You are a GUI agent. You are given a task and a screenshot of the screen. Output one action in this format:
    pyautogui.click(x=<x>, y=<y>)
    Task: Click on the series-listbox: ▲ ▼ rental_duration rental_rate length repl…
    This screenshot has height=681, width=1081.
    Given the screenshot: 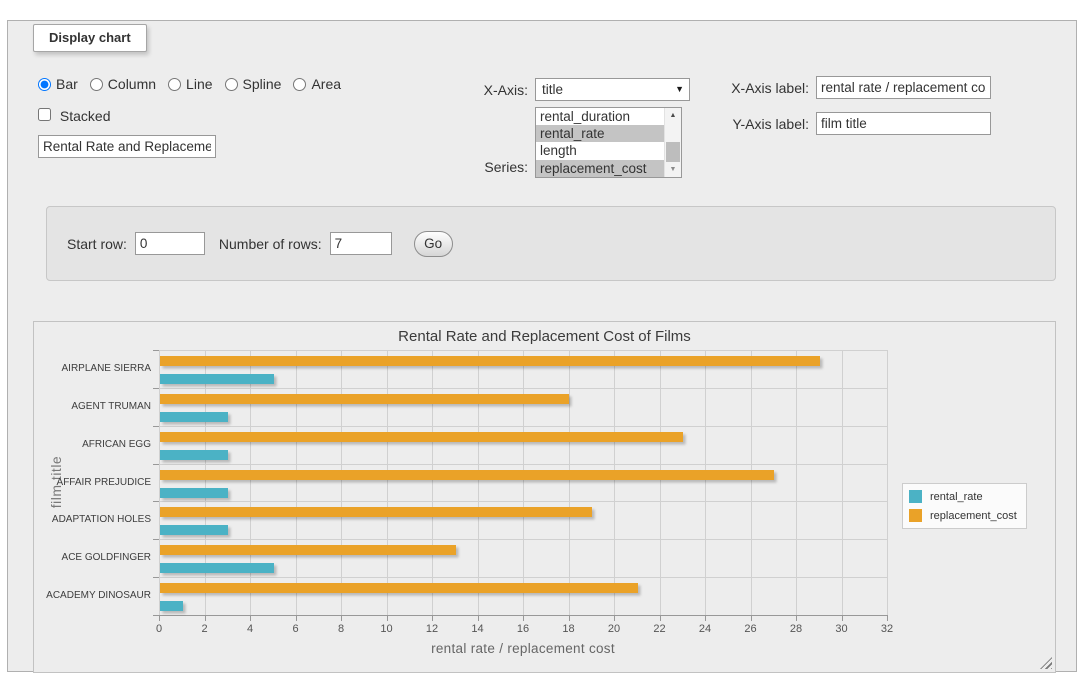 What is the action you would take?
    pyautogui.click(x=608, y=142)
    